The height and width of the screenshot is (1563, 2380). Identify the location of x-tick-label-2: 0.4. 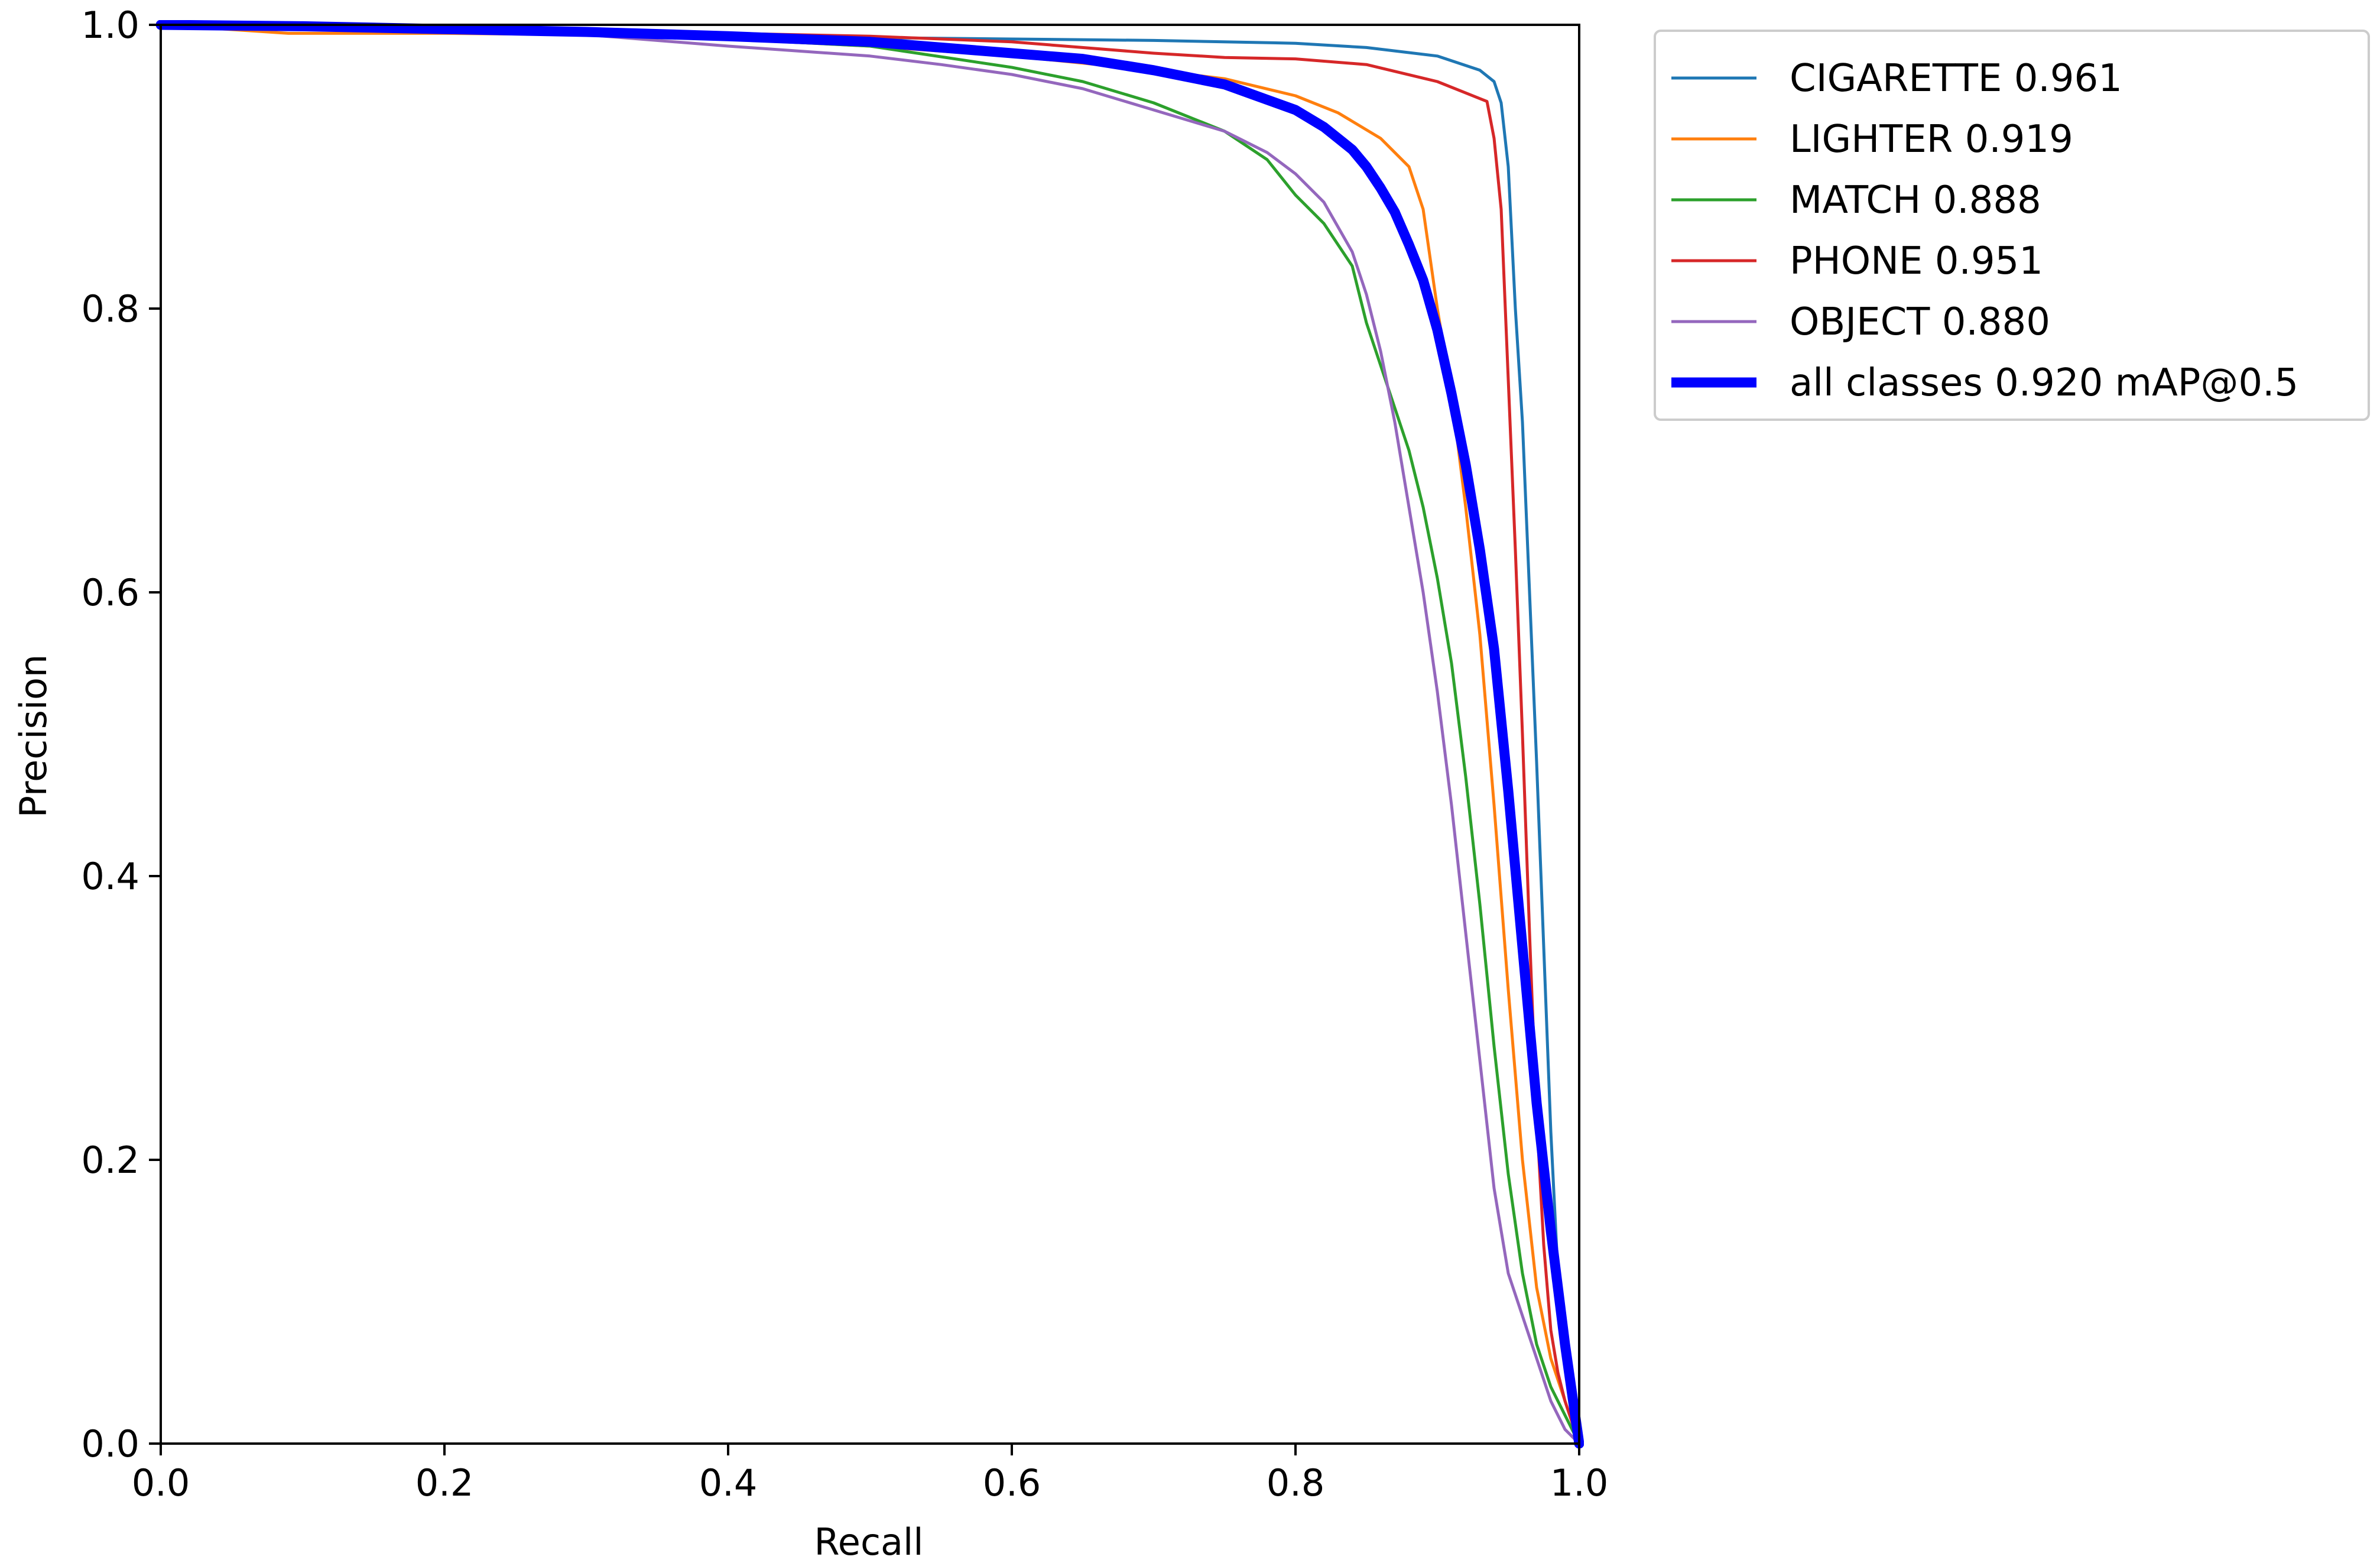
(728, 1483).